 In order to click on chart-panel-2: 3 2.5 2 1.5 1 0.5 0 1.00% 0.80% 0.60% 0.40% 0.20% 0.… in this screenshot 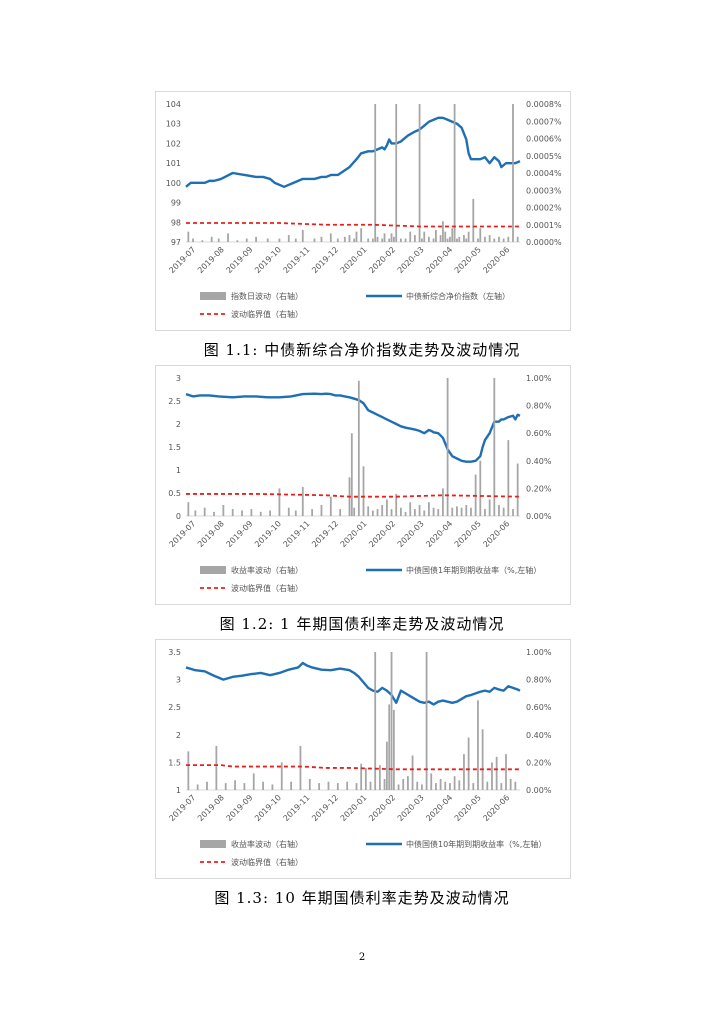, I will do `click(363, 485)`.